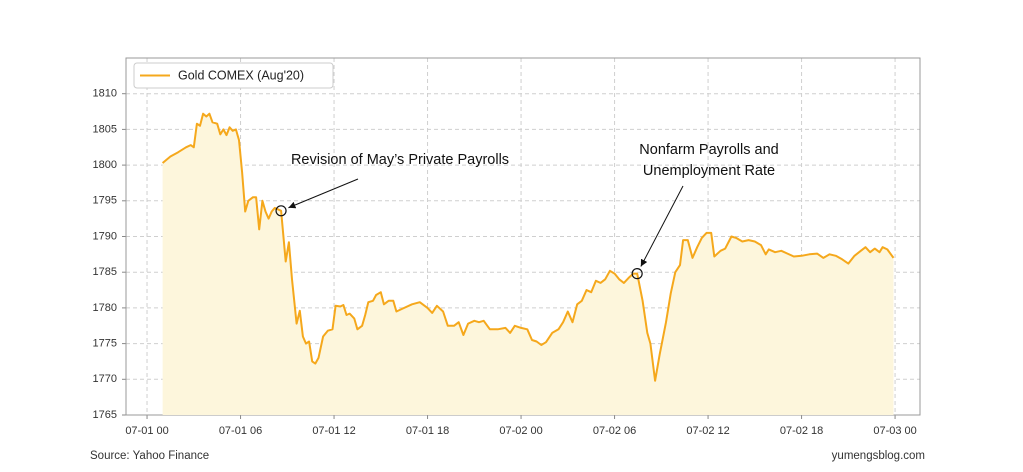 Image resolution: width=1023 pixels, height=472 pixels. Describe the element at coordinates (333, 431) in the screenshot. I see `x-tick-label: 07-01 12` at that location.